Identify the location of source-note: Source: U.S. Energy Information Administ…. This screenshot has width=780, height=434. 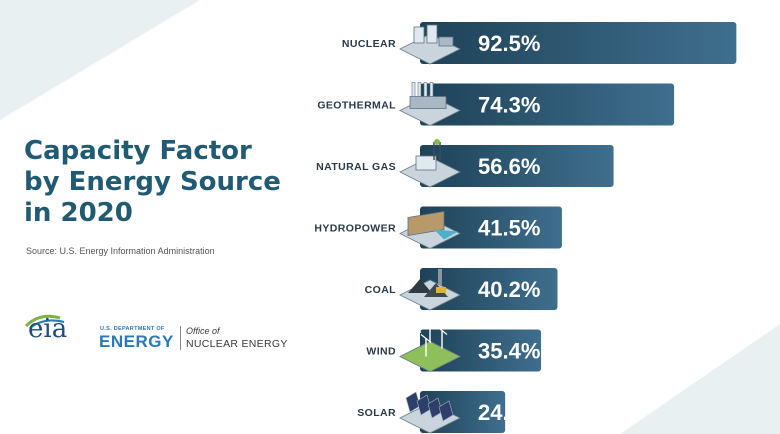
(120, 251).